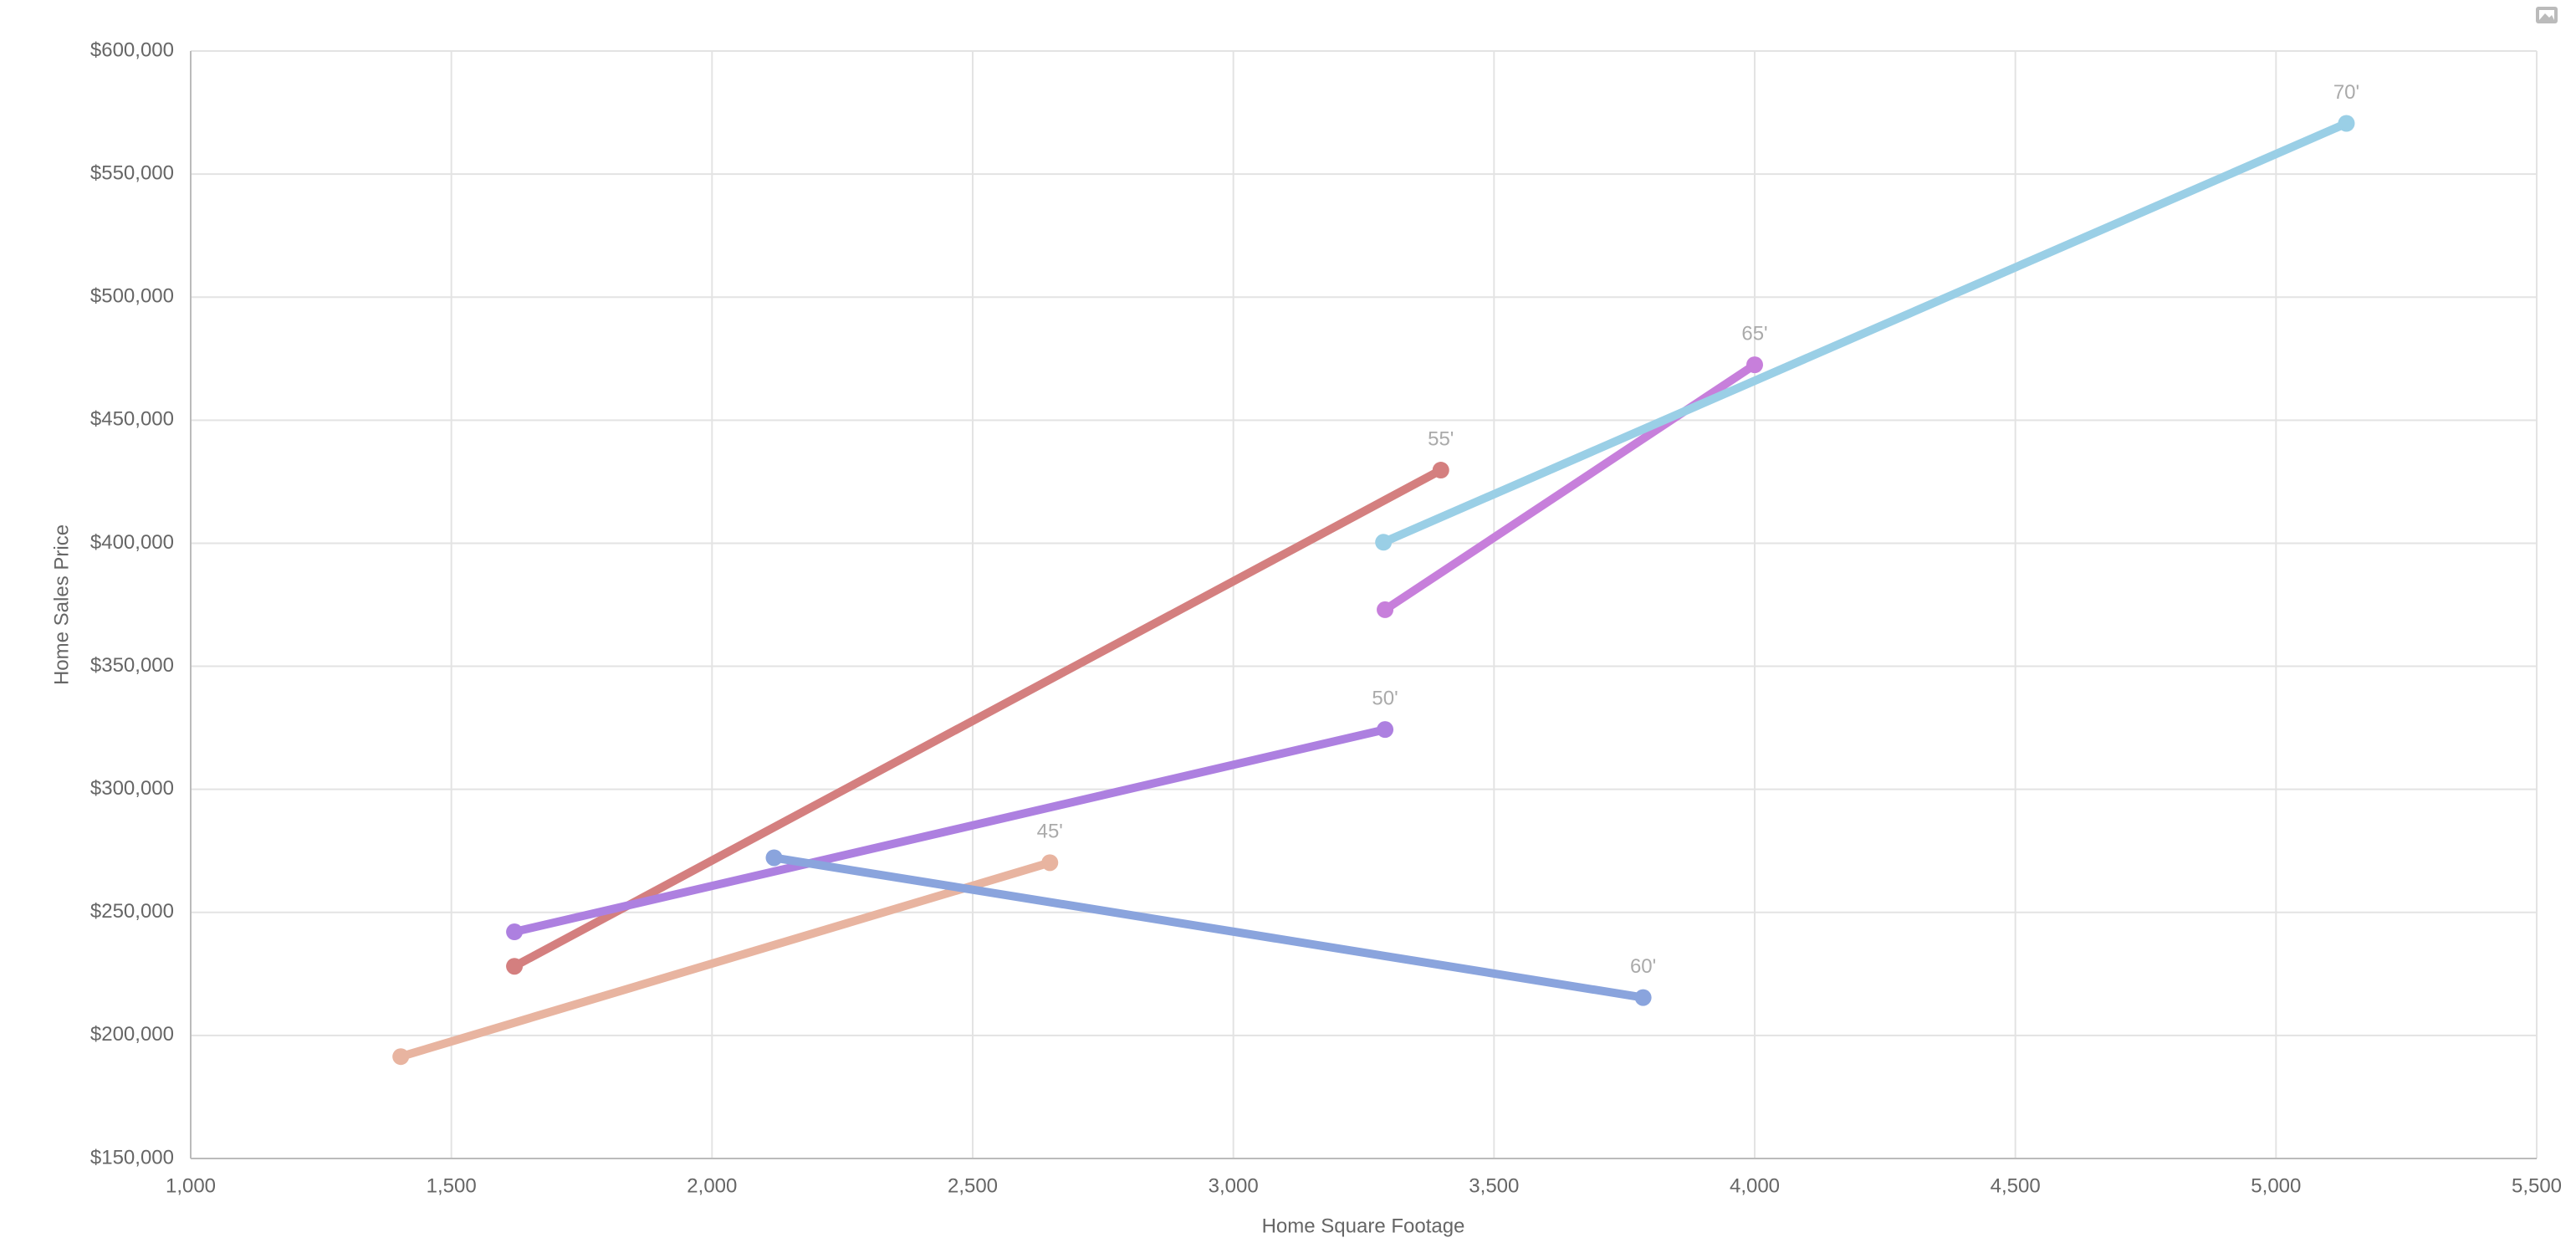  What do you see at coordinates (1050, 832) in the screenshot?
I see `series-label: 45'` at bounding box center [1050, 832].